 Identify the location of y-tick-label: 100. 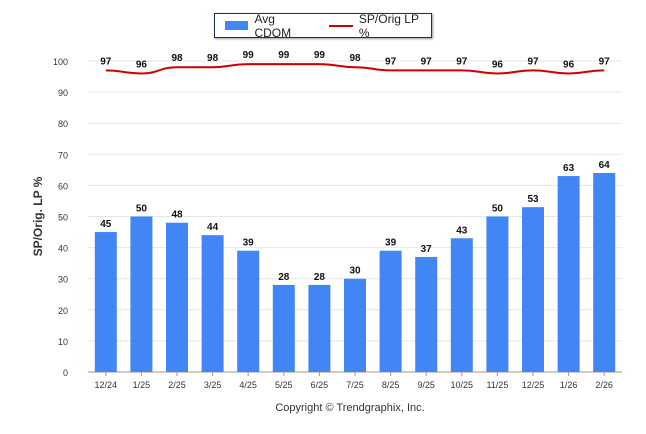
(60, 62).